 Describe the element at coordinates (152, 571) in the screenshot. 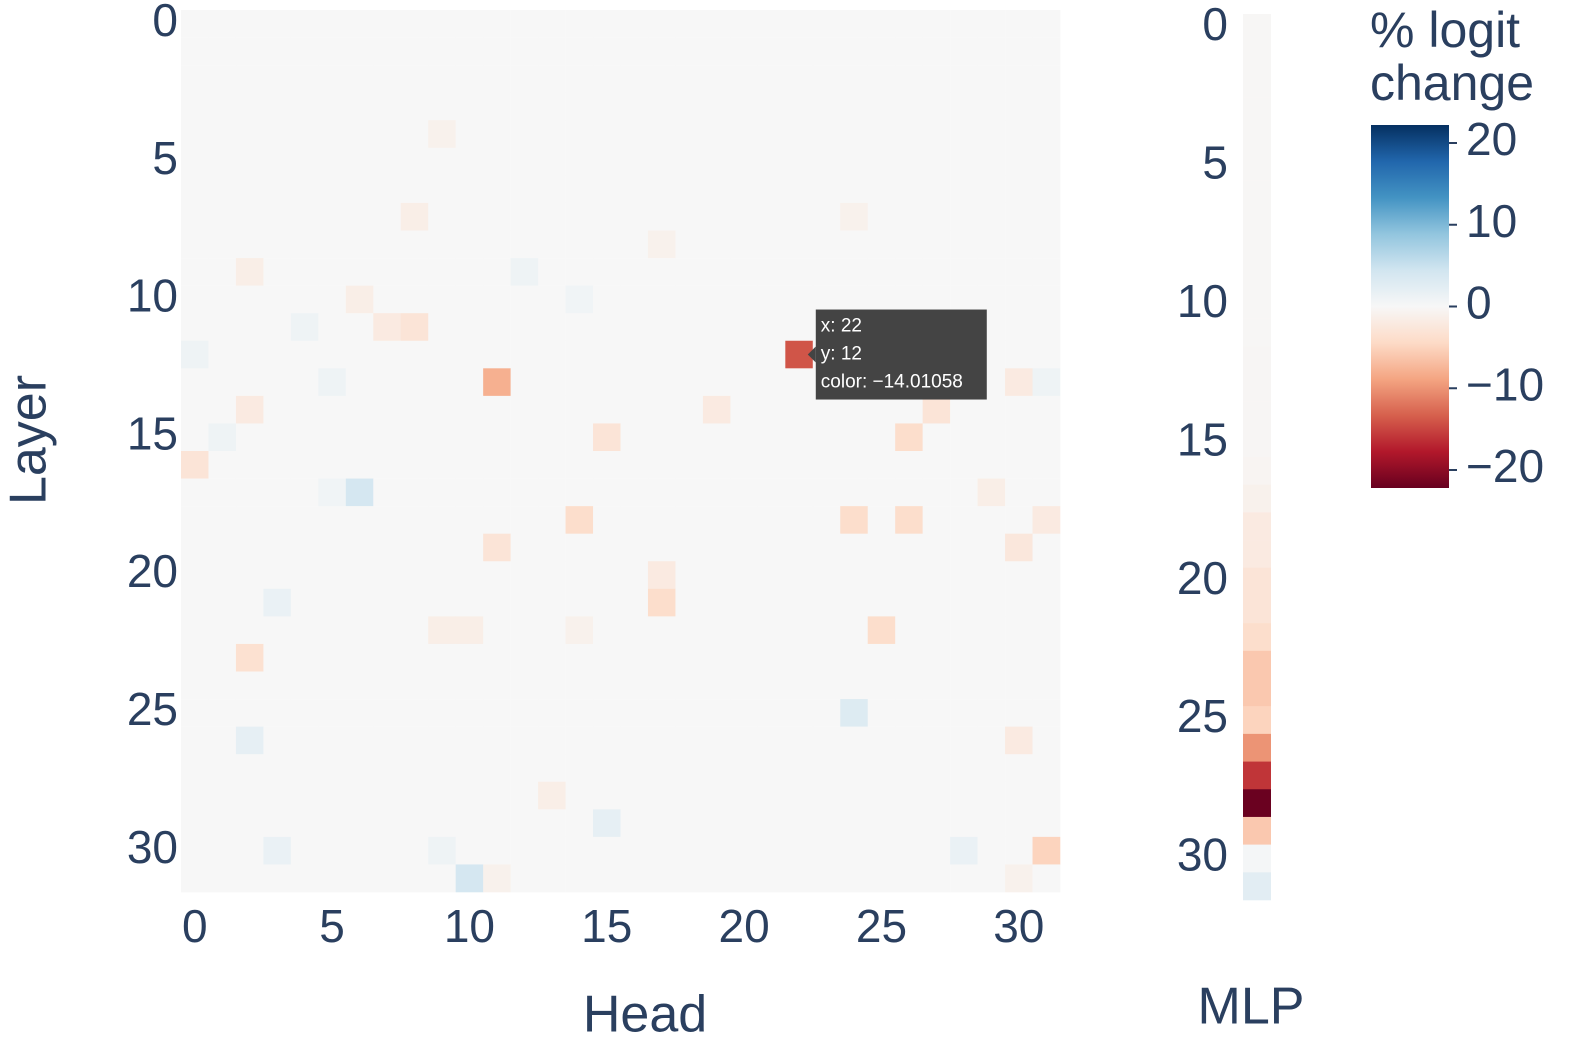

I see `y-tick-label: 20` at that location.